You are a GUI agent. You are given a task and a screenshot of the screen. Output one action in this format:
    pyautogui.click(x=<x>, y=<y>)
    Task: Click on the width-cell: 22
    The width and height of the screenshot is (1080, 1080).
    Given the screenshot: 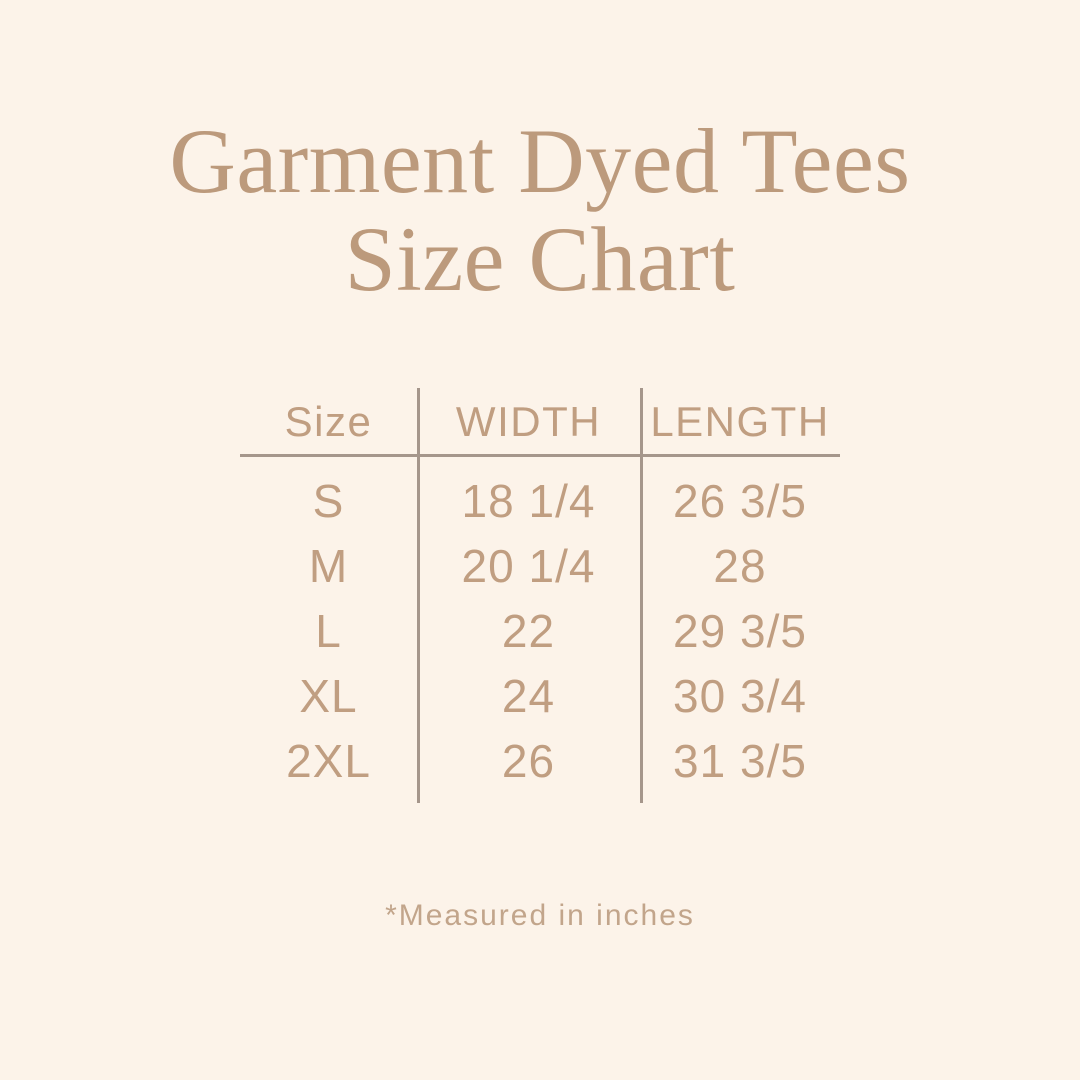 What is the action you would take?
    pyautogui.click(x=528, y=630)
    